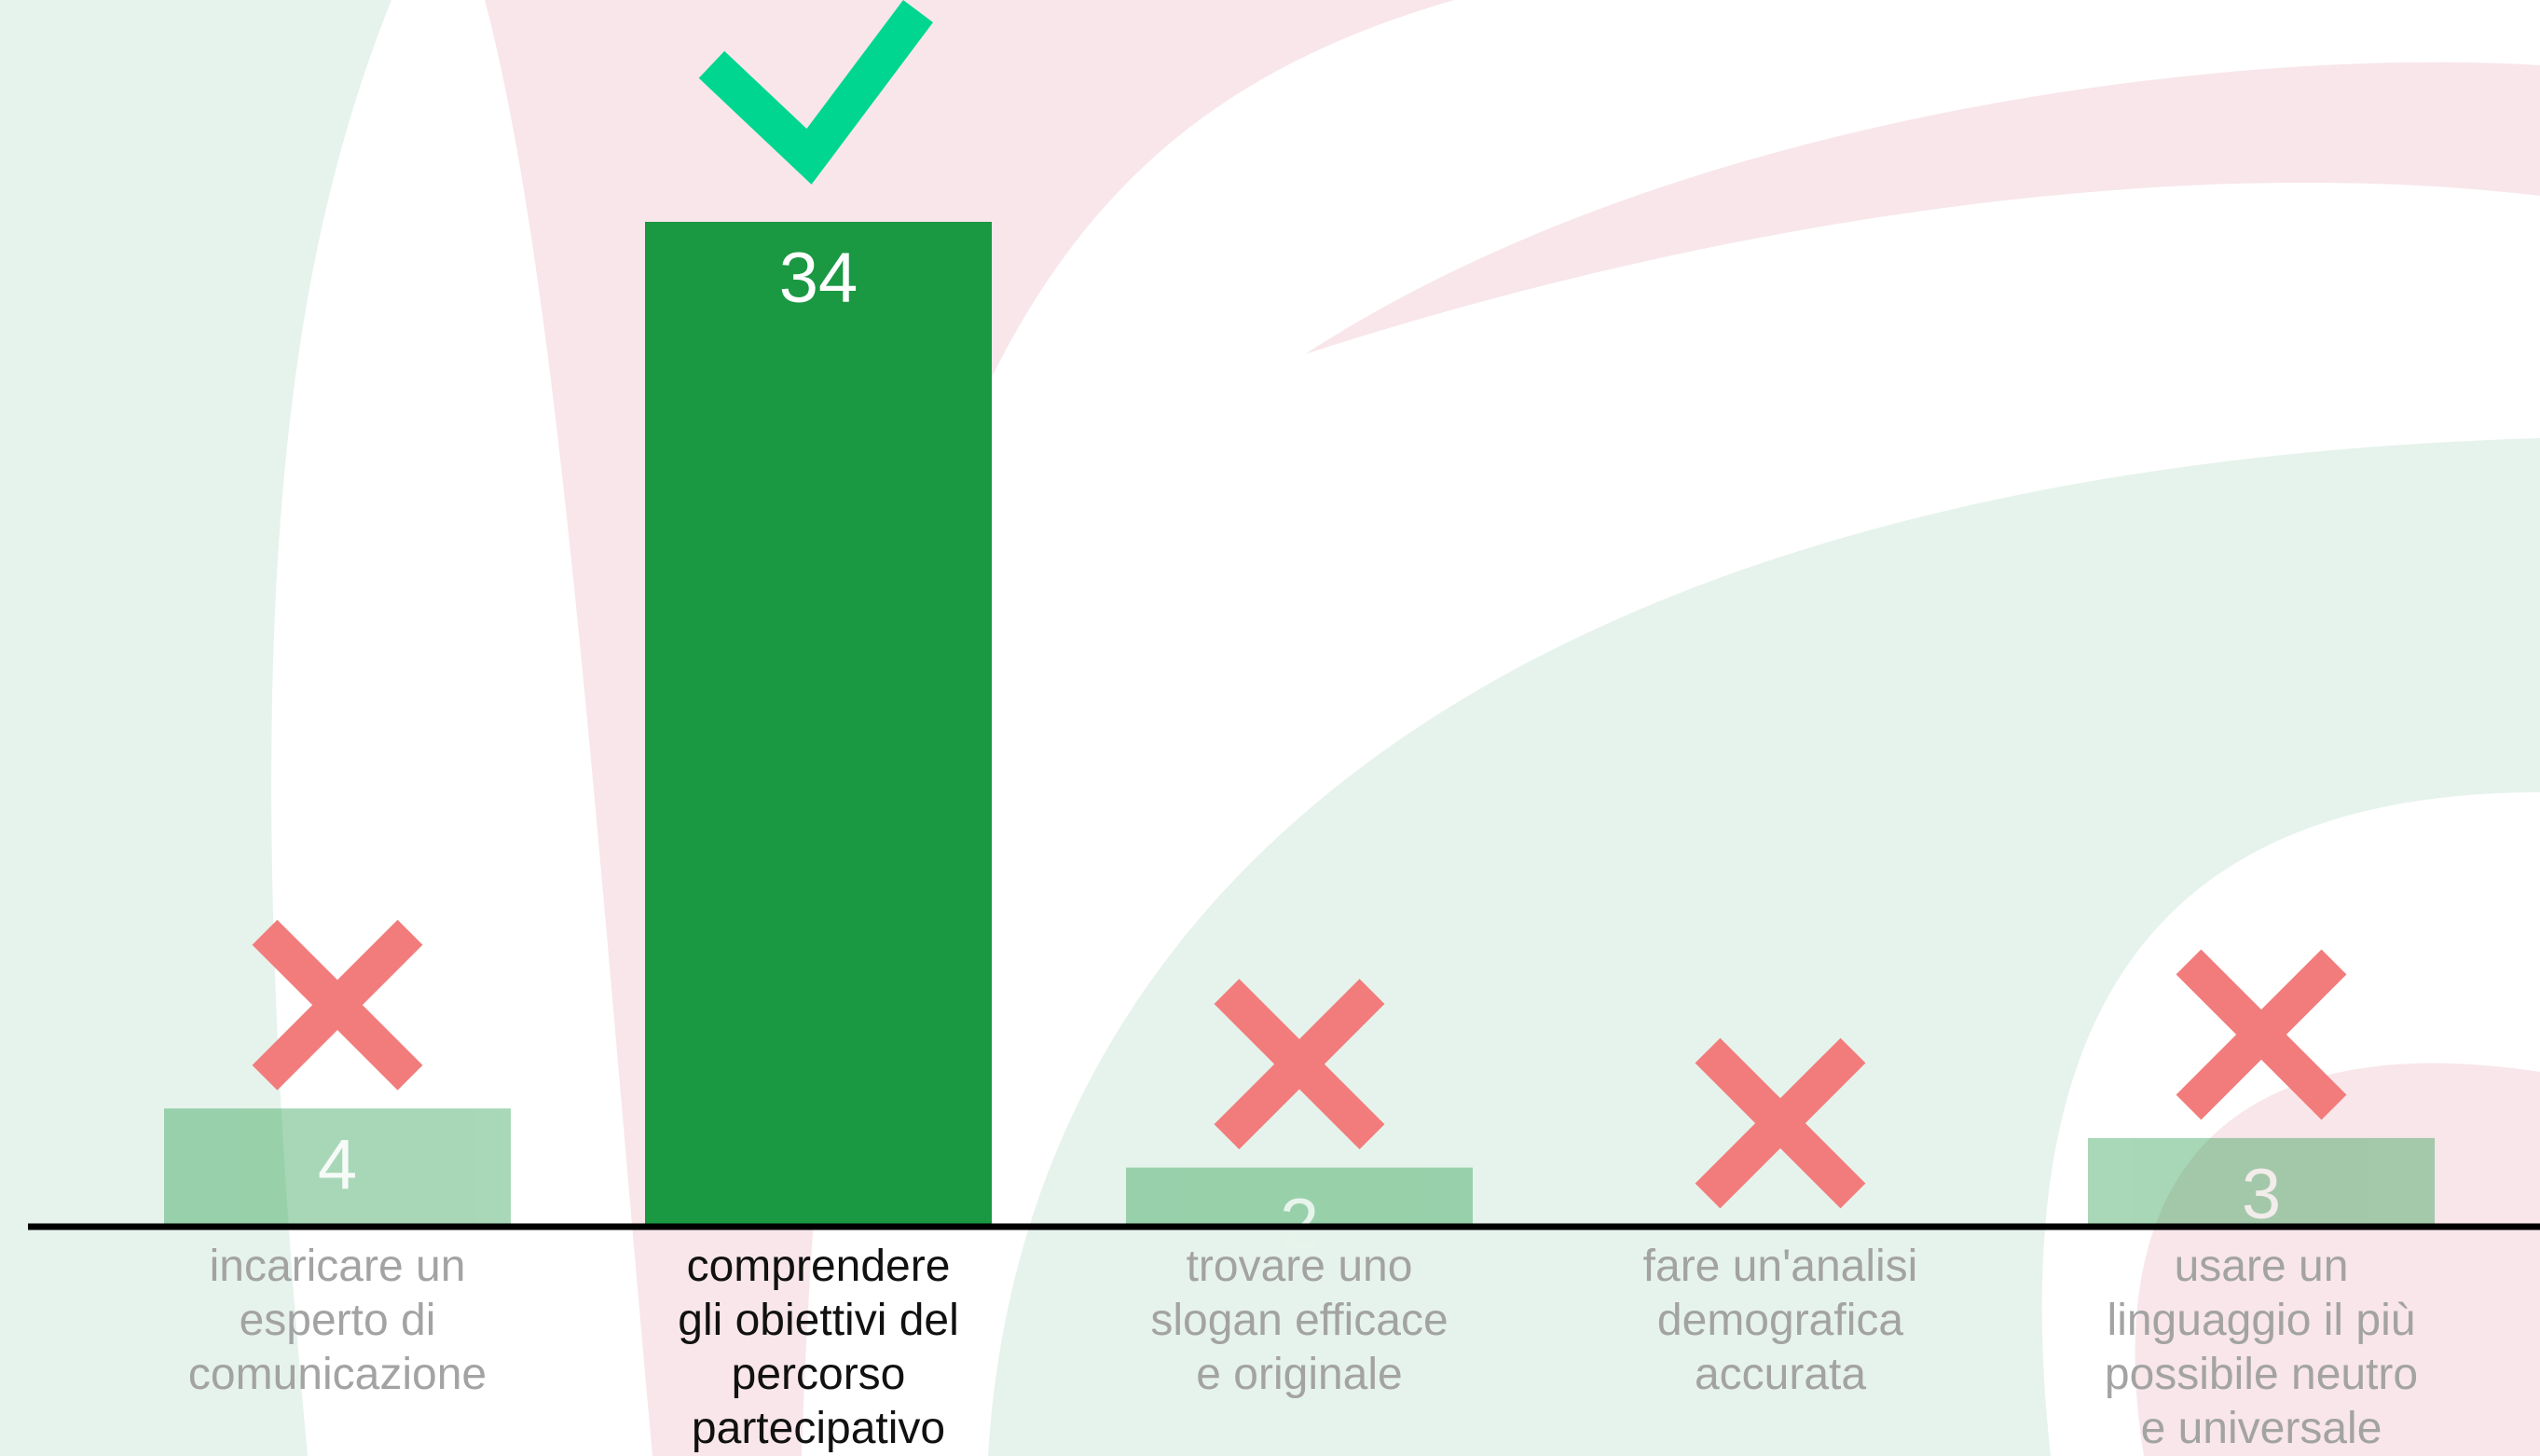 The width and height of the screenshot is (2540, 1456). I want to click on bar-group: 34, so click(819, 724).